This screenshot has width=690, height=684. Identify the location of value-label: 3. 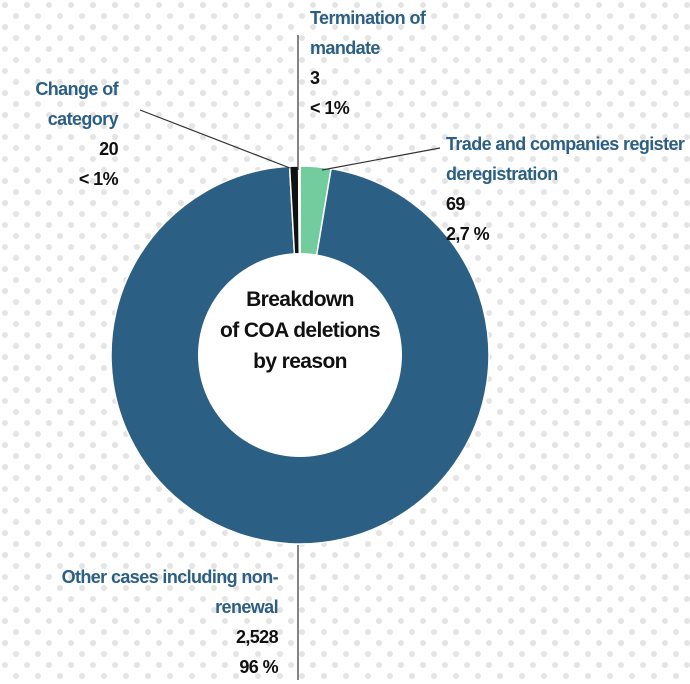
(315, 78).